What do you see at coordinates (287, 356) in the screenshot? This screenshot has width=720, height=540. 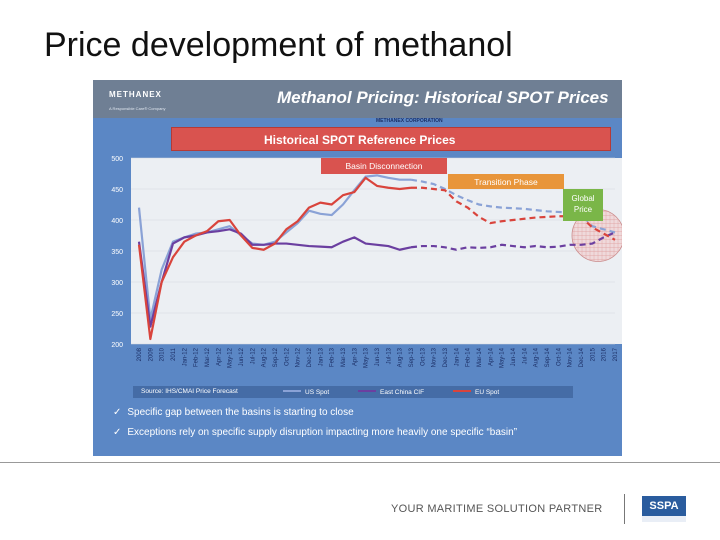 I see `x-tick-label: Oct-12` at bounding box center [287, 356].